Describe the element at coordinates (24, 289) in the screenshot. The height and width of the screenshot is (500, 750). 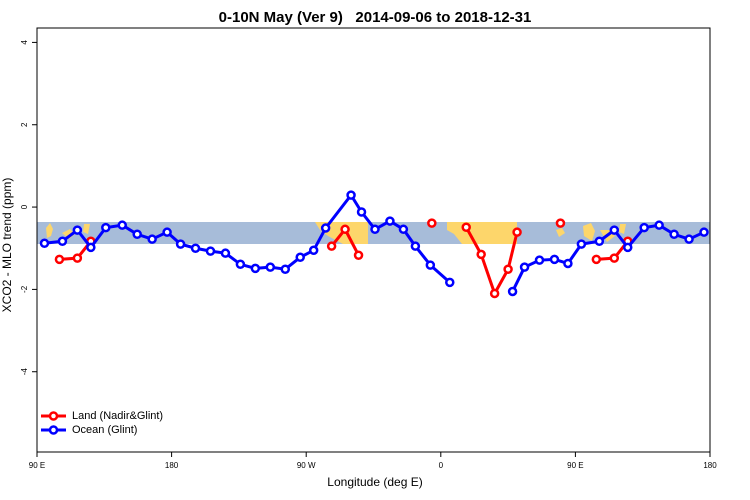
I see `y-tick-label: -2` at that location.